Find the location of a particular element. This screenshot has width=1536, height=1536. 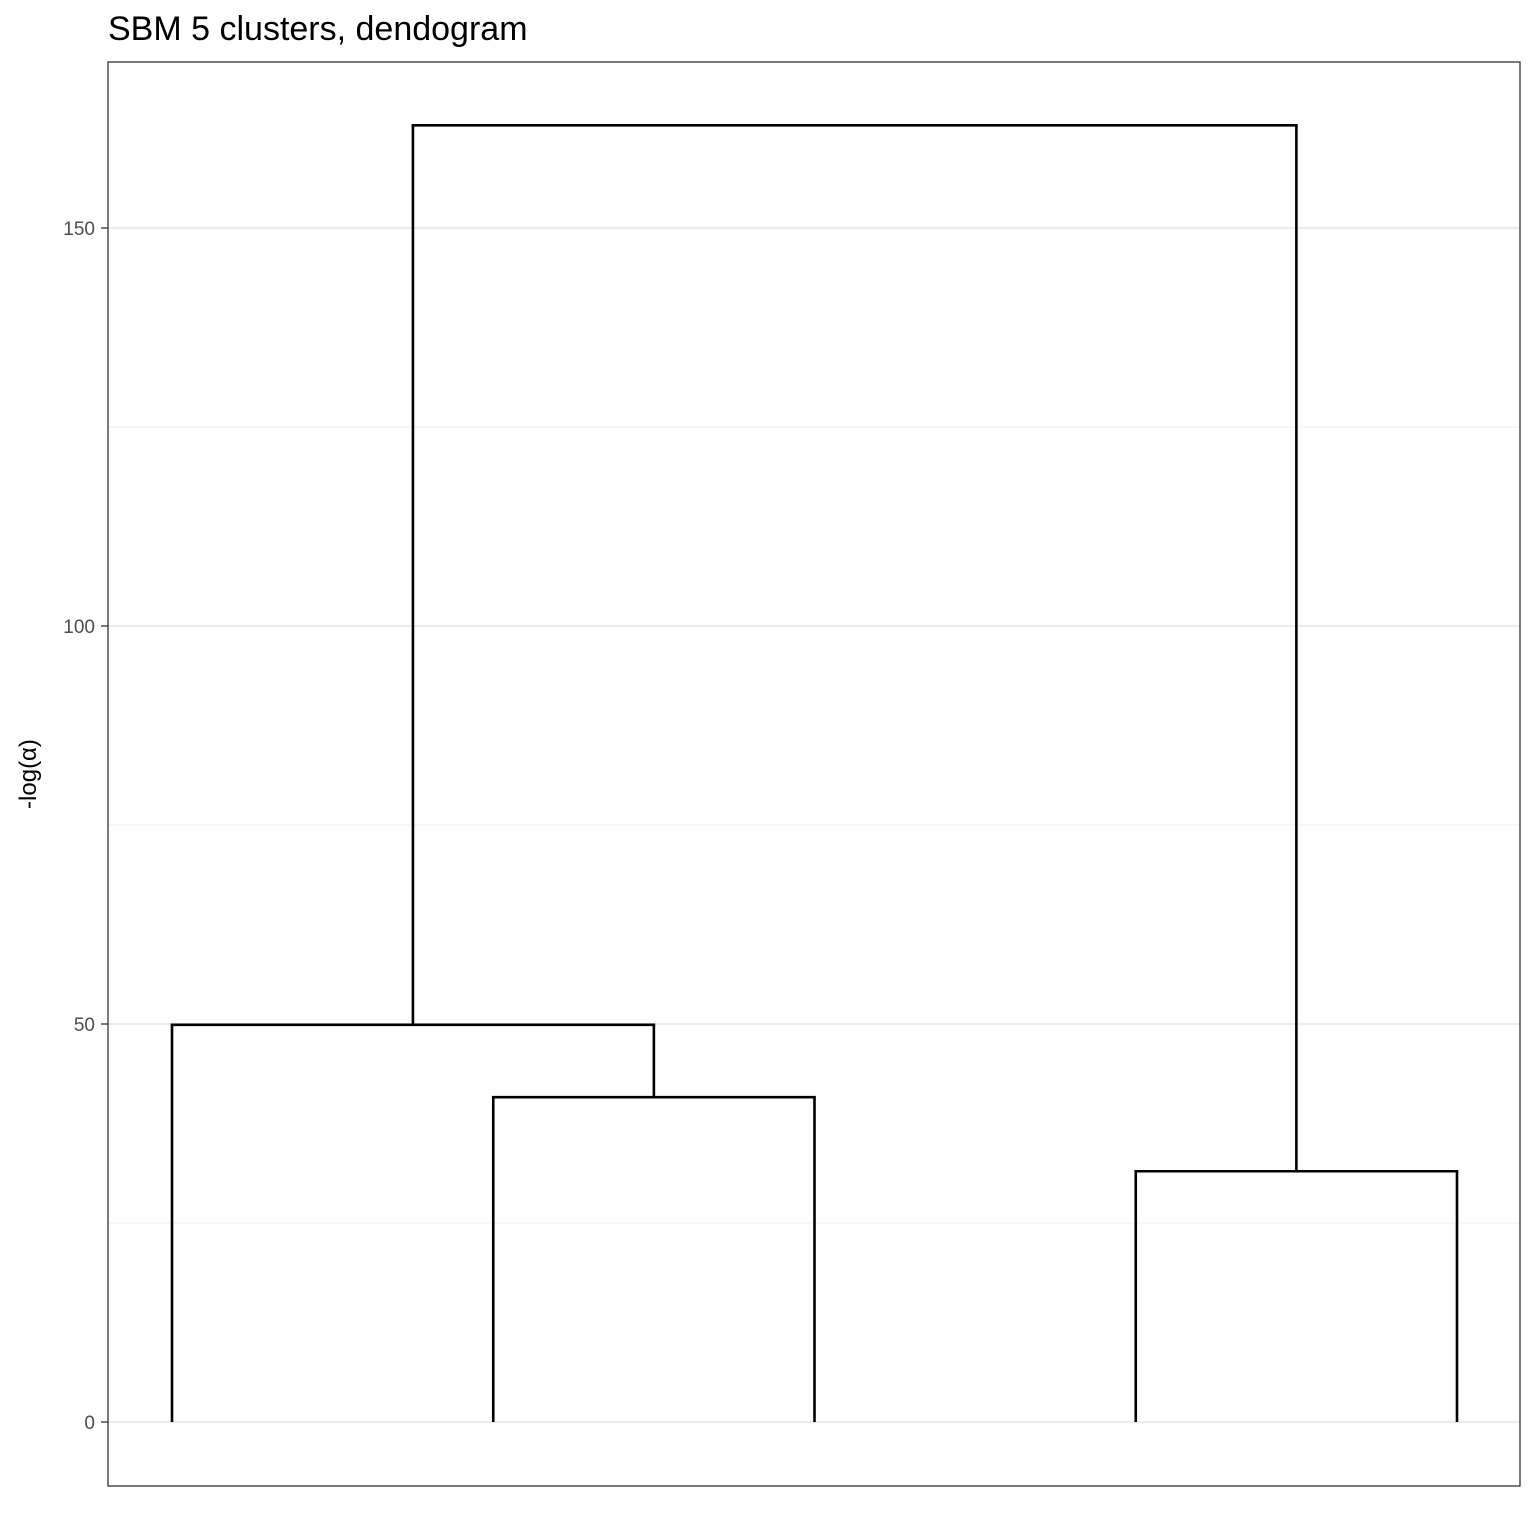

y-tick-label: 0 is located at coordinates (89, 1423).